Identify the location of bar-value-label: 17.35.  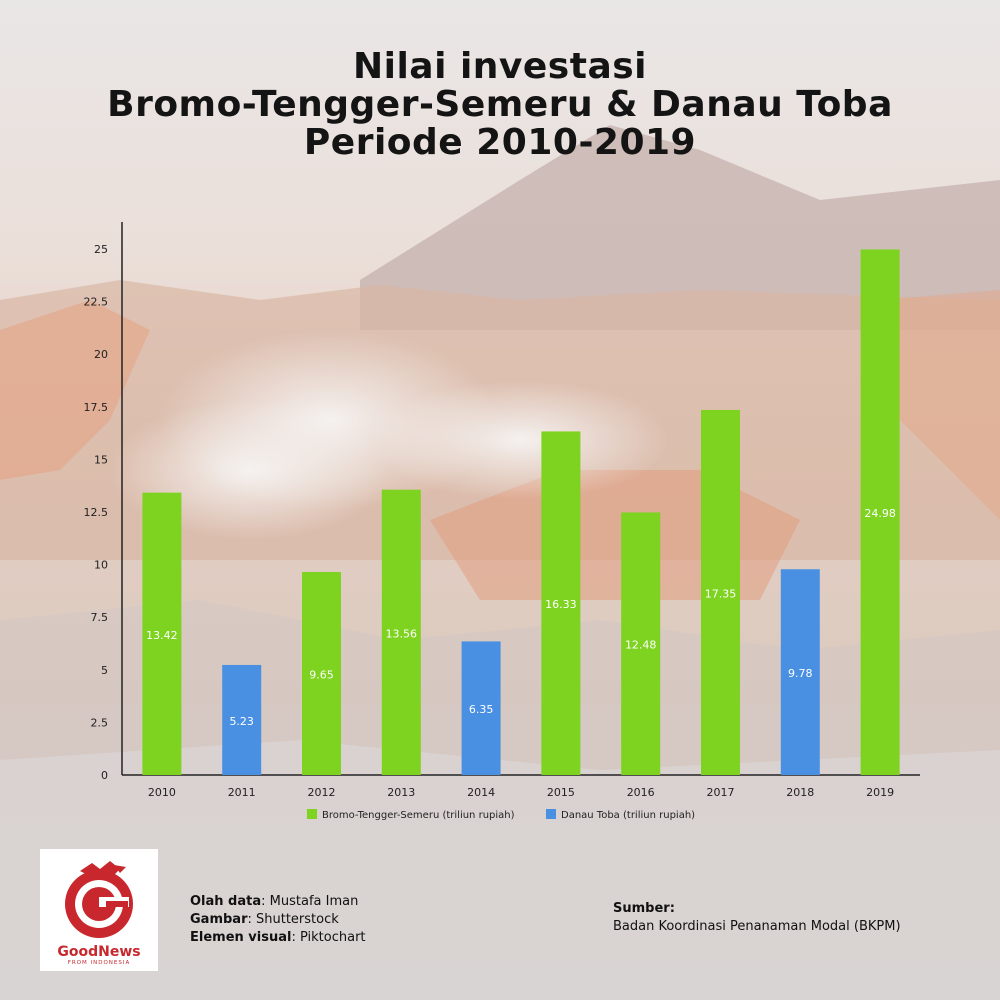
(721, 593).